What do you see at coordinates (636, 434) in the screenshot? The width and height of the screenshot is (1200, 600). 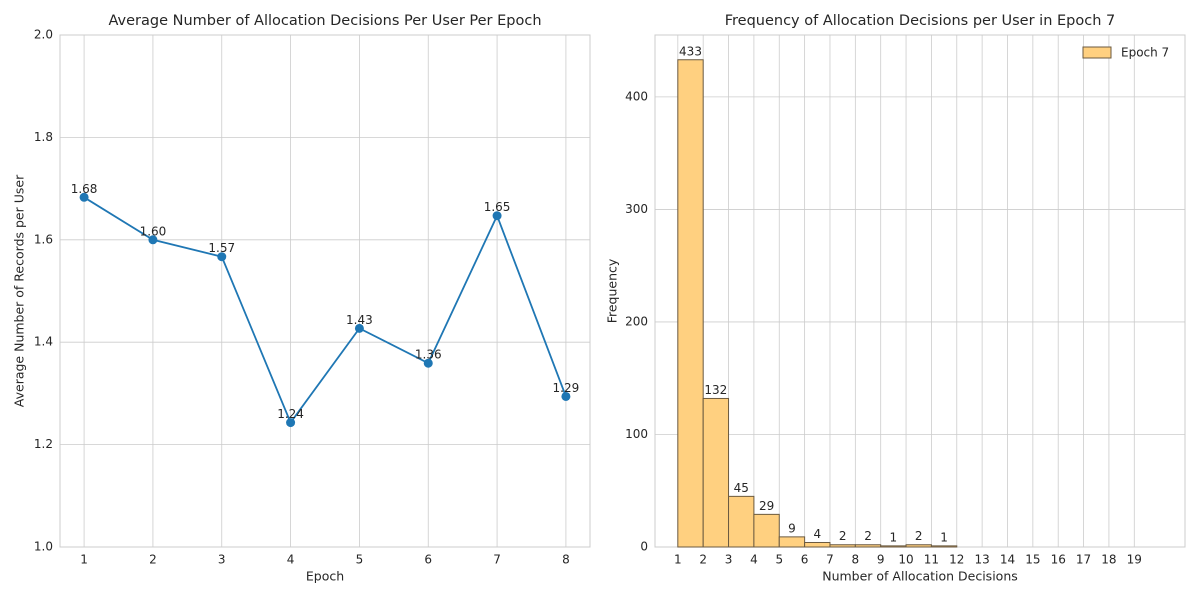 I see `y-tick-label: 100` at bounding box center [636, 434].